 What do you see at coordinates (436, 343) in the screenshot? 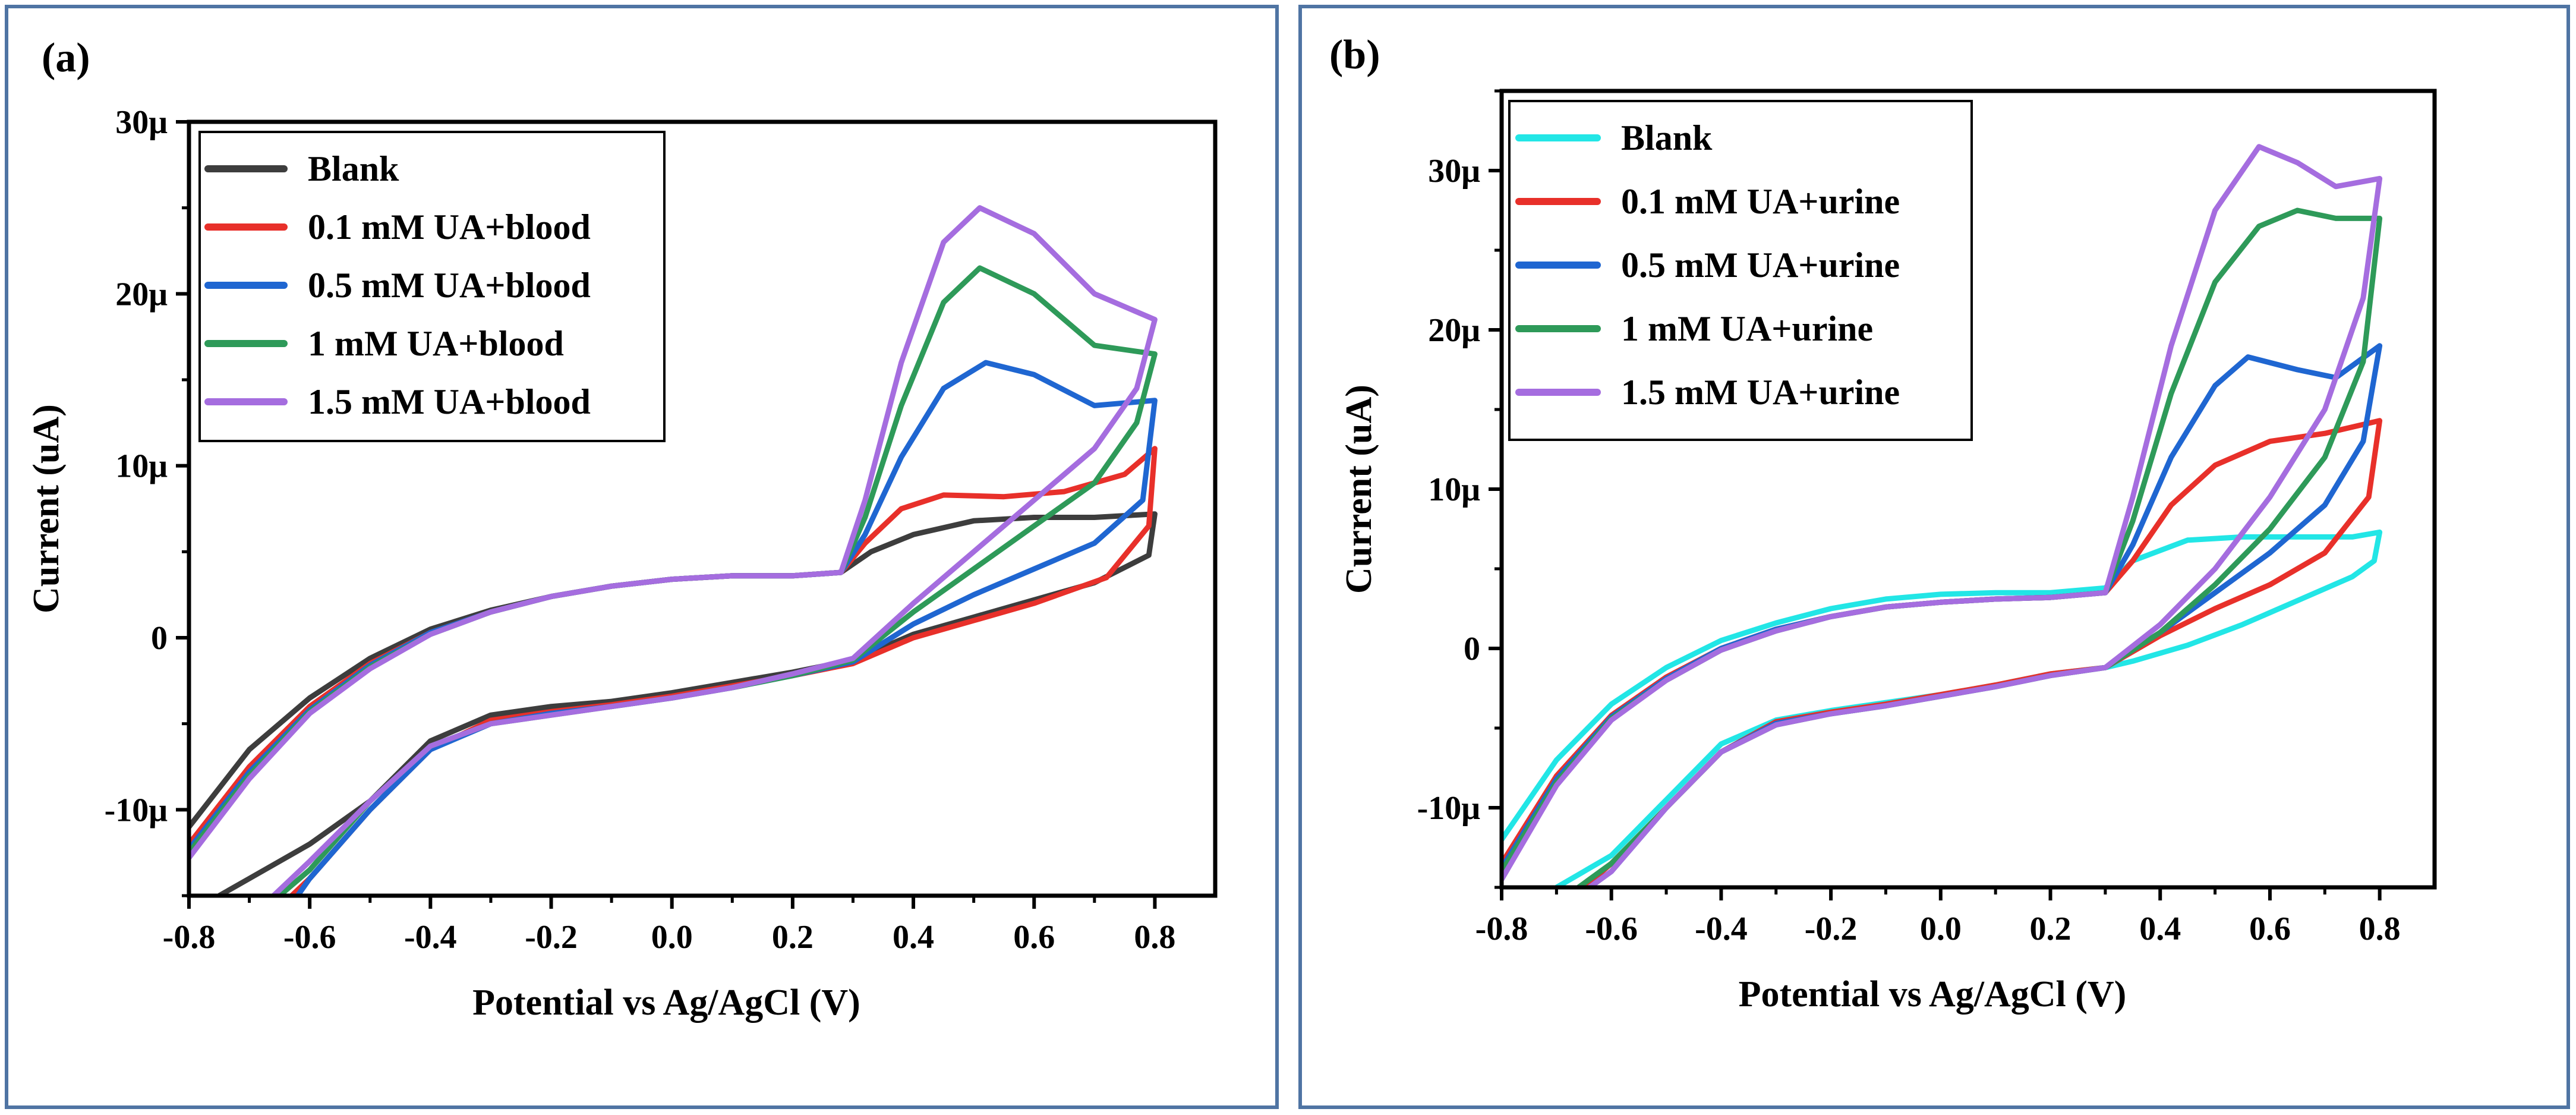
I see `legend-label-3: 1 mM UA+blood` at bounding box center [436, 343].